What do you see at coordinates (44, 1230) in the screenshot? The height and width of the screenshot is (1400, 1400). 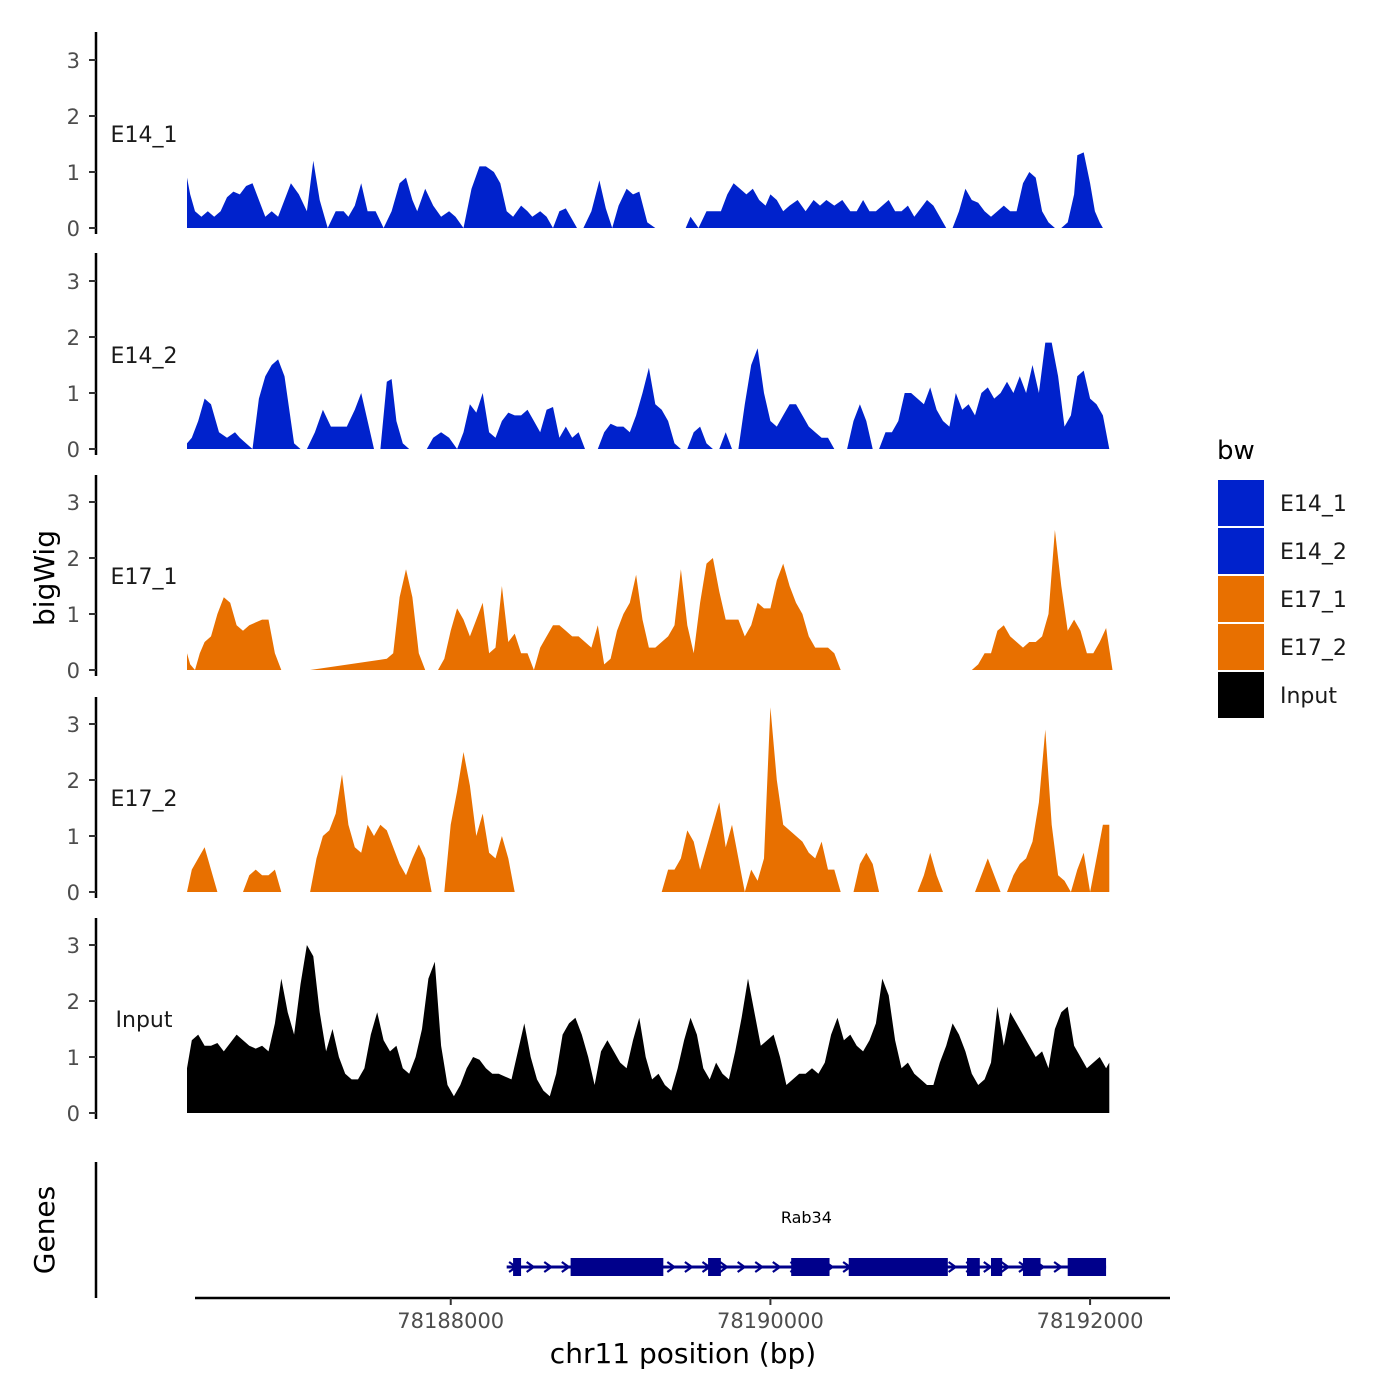 I see `genes-panel-title: Genes` at bounding box center [44, 1230].